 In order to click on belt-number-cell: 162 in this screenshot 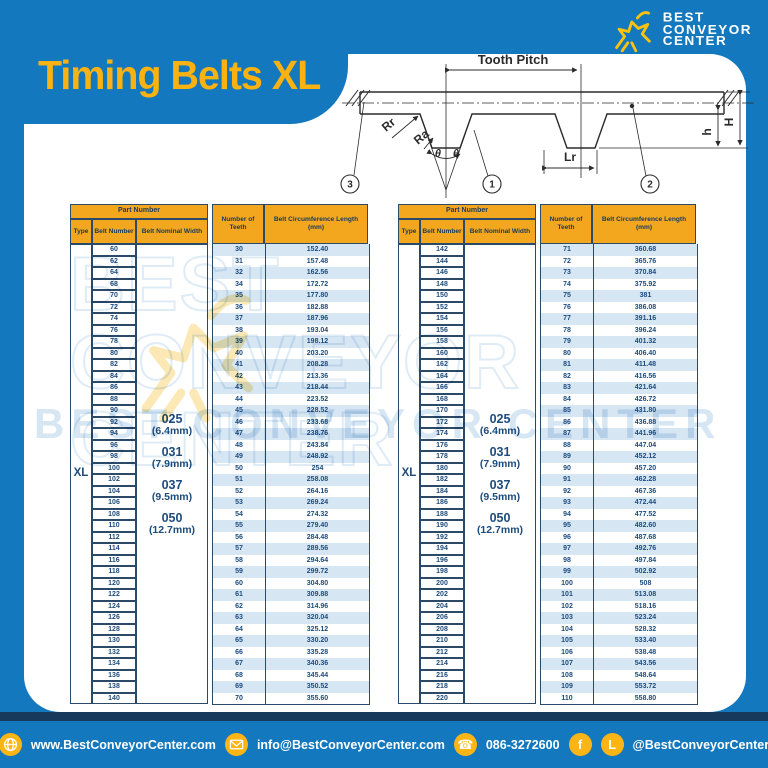, I will do `click(442, 365)`.